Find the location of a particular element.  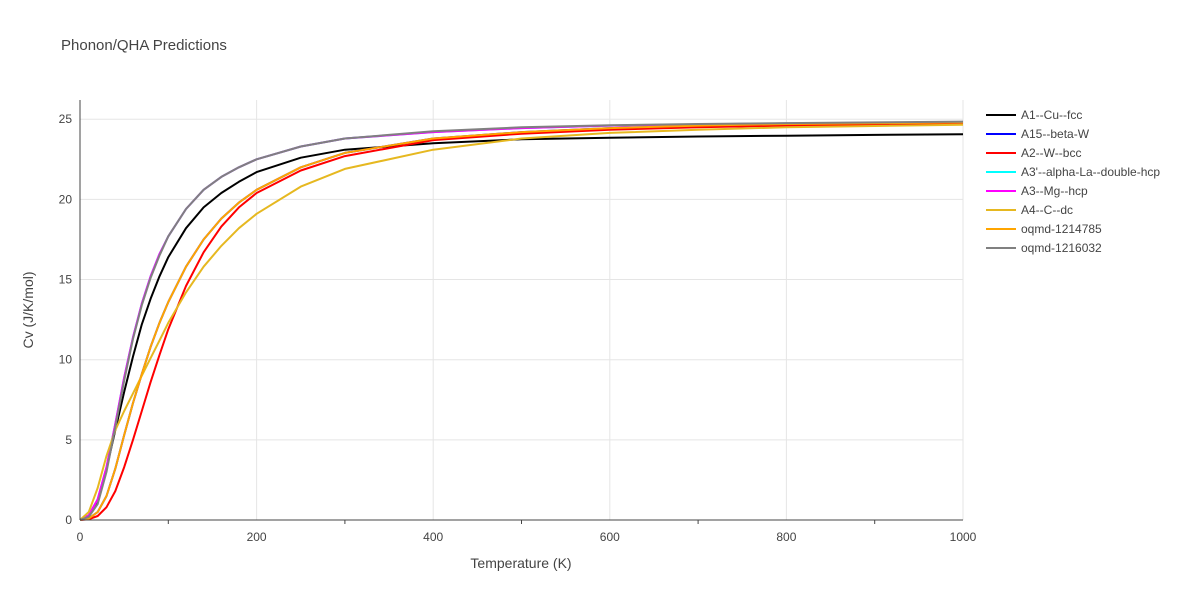

y-tick-label: 10 is located at coordinates (66, 360).